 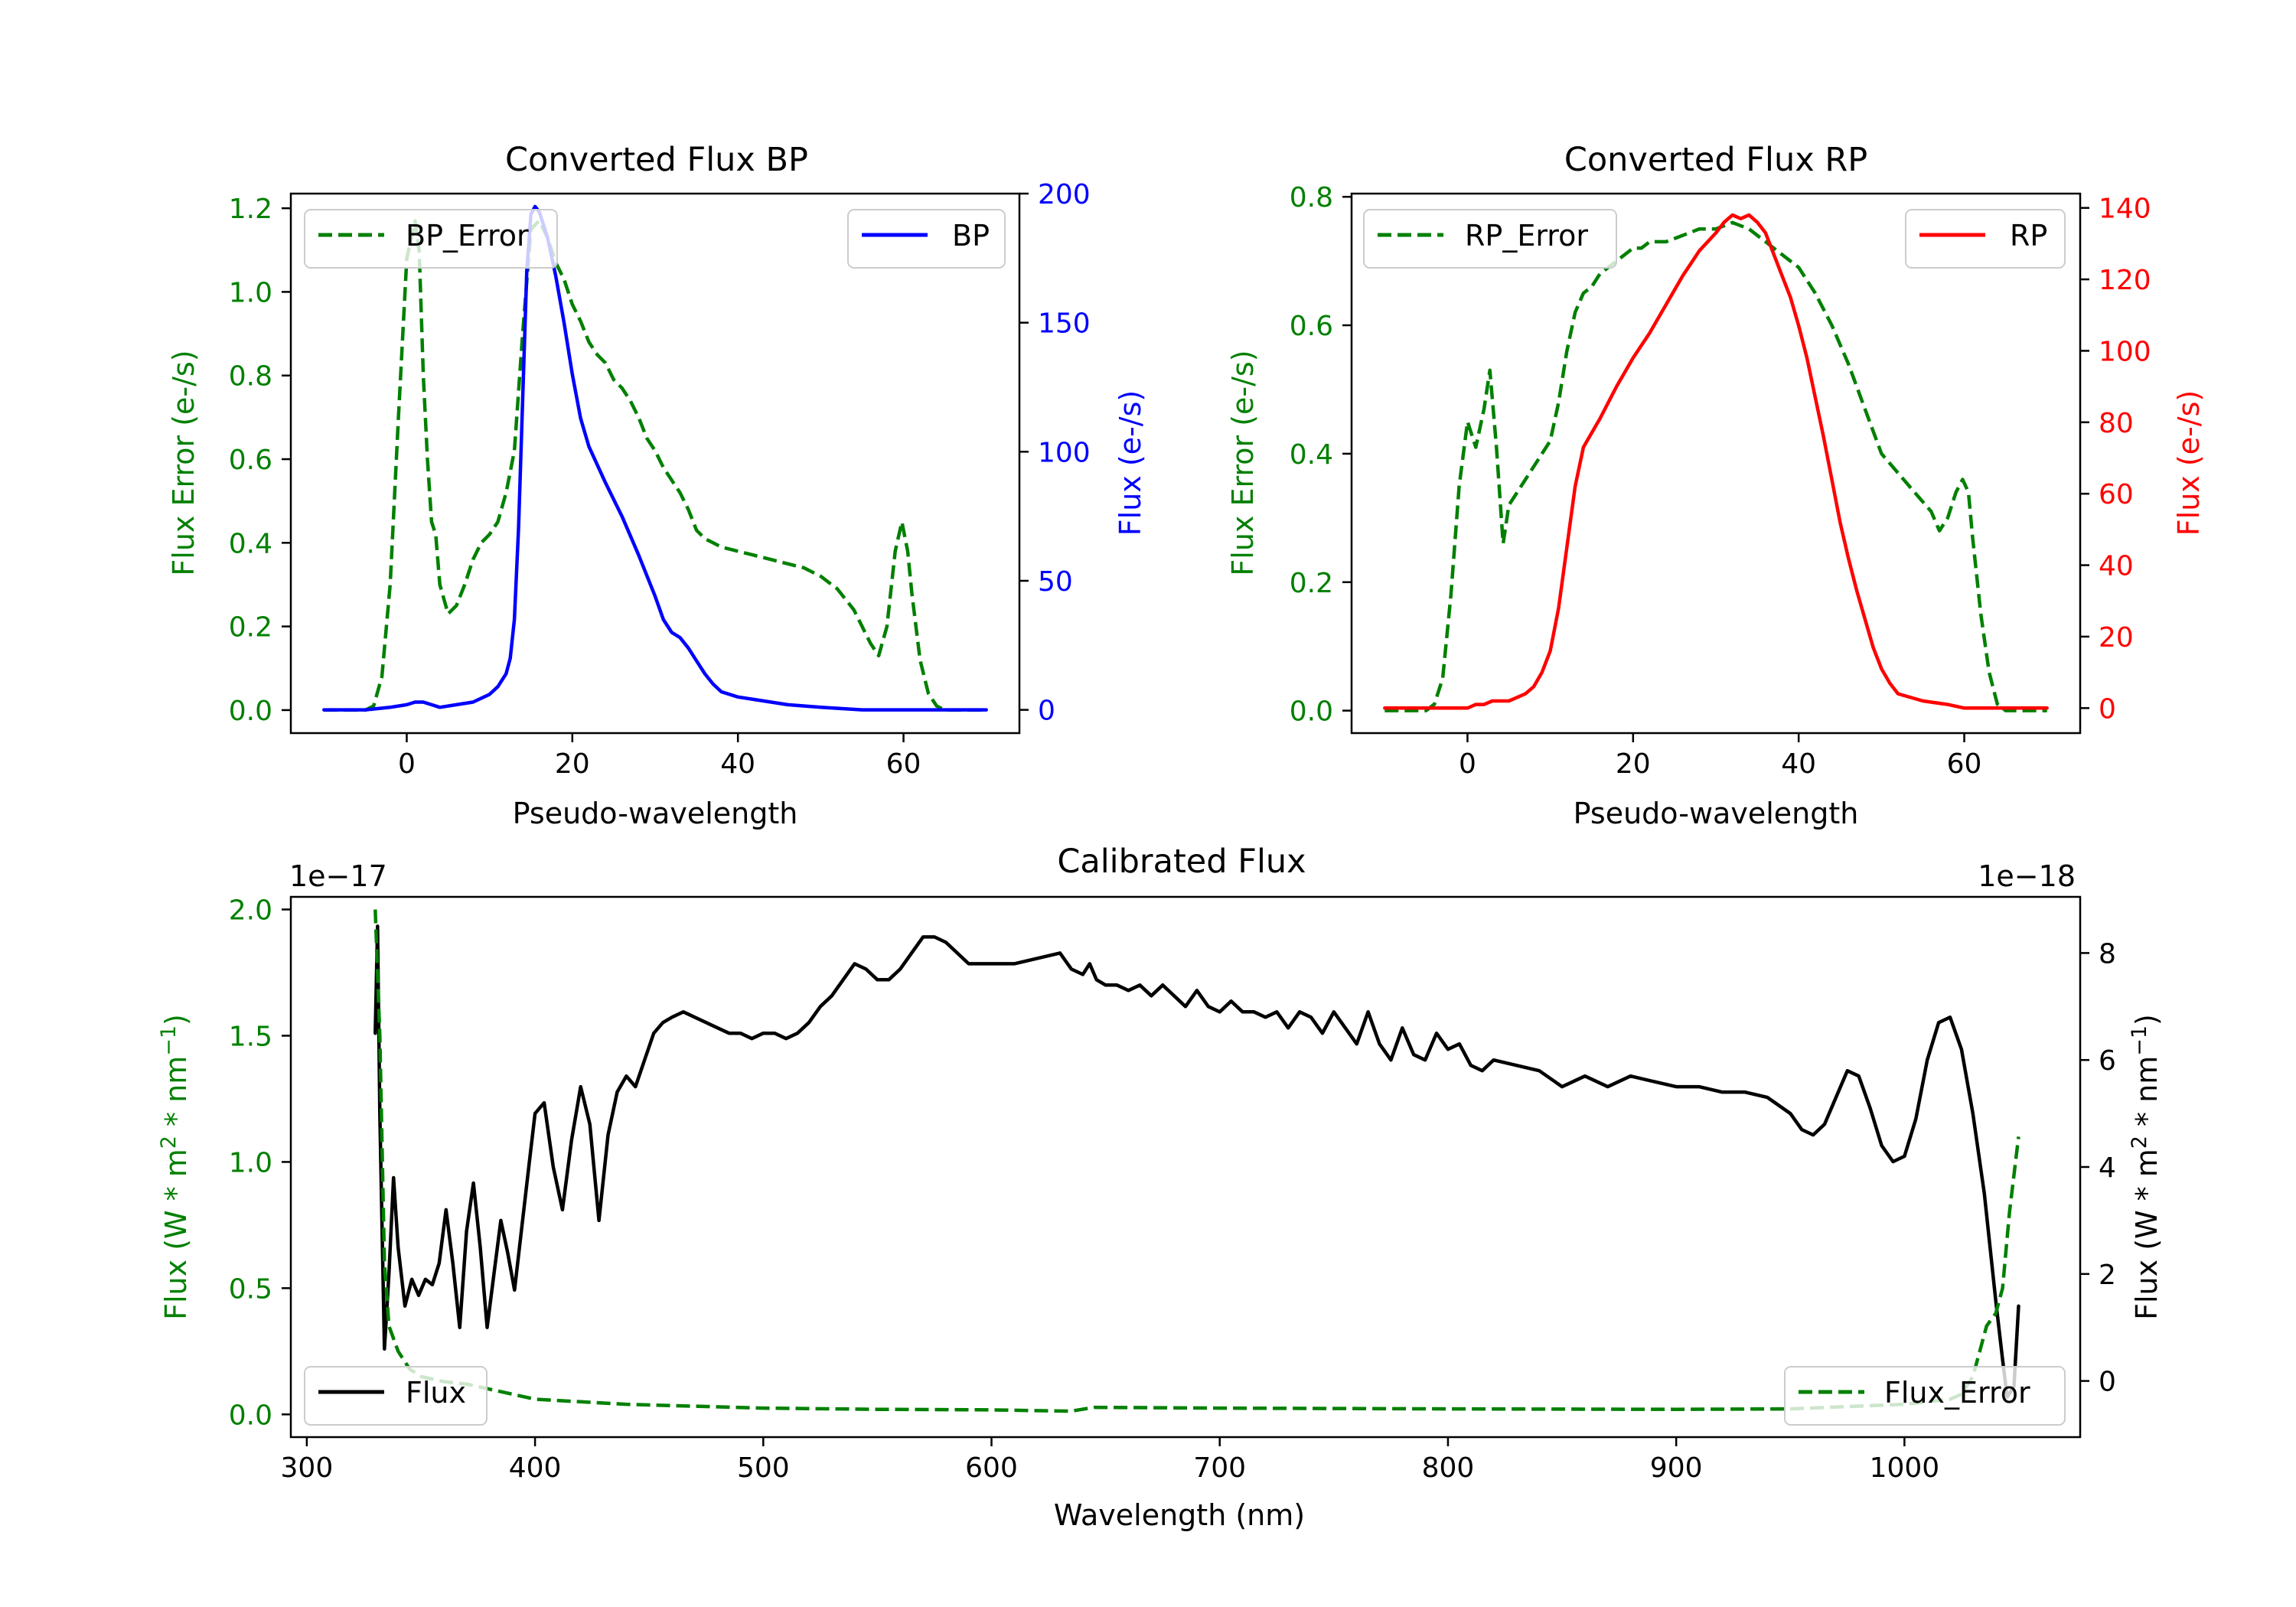 What do you see at coordinates (2115, 460) in the screenshot?
I see `rp-right-ticks: 0 20 40 60 80 100 120 140` at bounding box center [2115, 460].